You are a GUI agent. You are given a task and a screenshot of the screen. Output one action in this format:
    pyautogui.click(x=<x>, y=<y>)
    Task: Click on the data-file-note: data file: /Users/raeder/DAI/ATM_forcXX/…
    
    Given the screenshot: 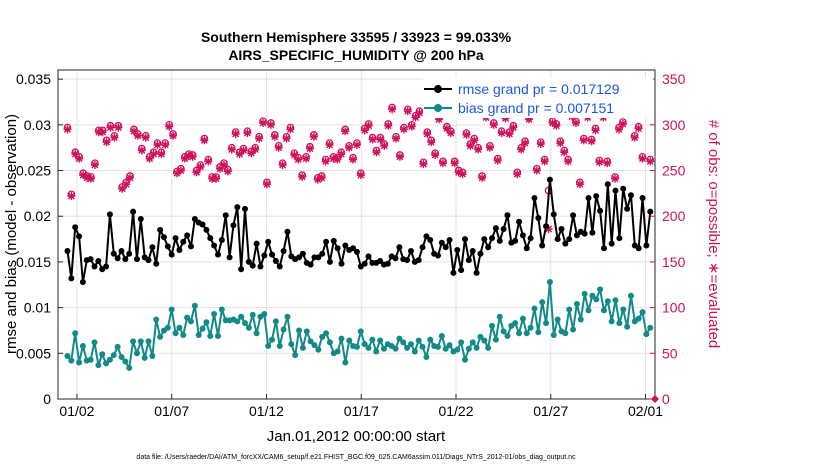 What is the action you would take?
    pyautogui.click(x=356, y=457)
    